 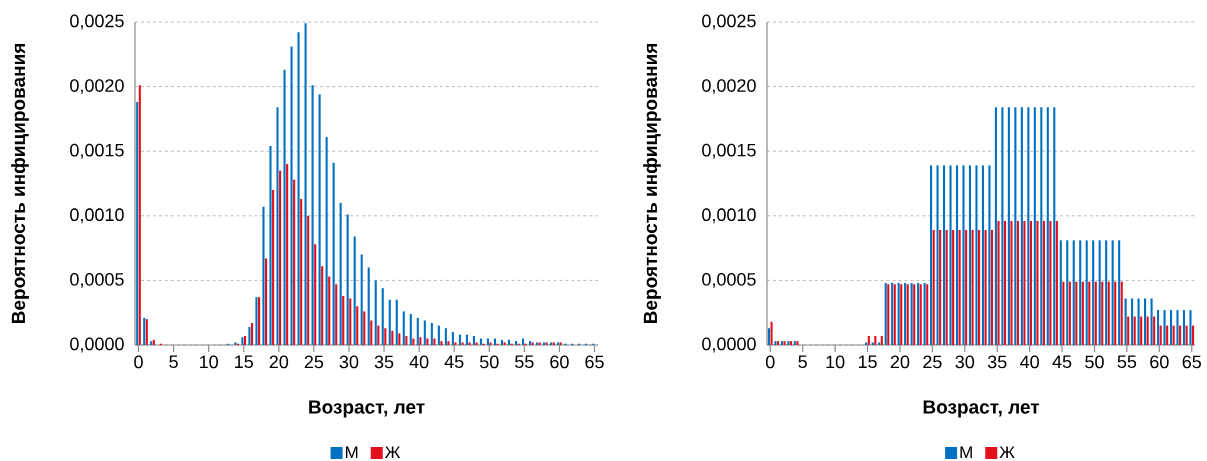 I want to click on y-tick-label: 0,0020, so click(x=97, y=87).